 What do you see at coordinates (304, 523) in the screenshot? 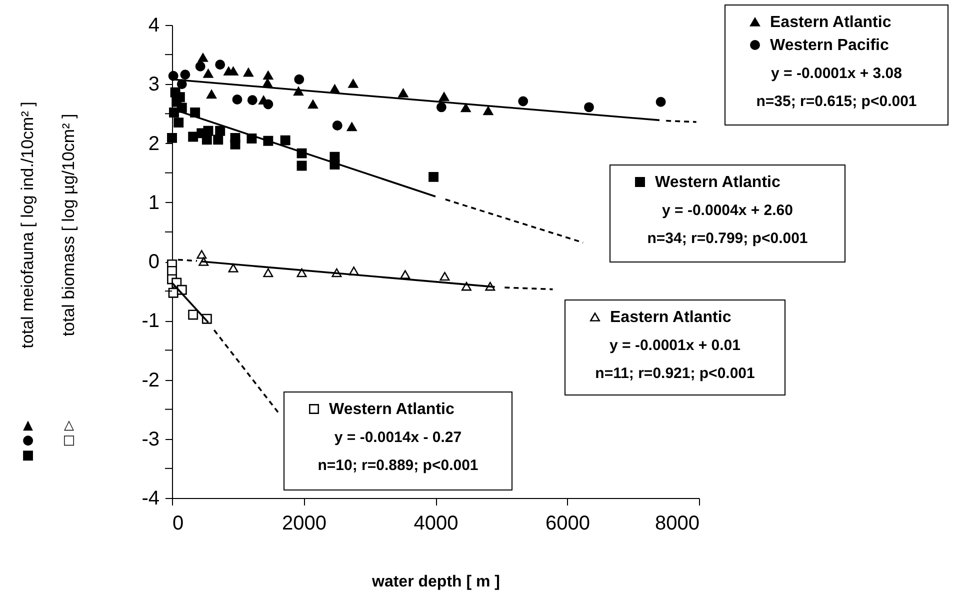
I see `x-tick-label: 2000` at bounding box center [304, 523].